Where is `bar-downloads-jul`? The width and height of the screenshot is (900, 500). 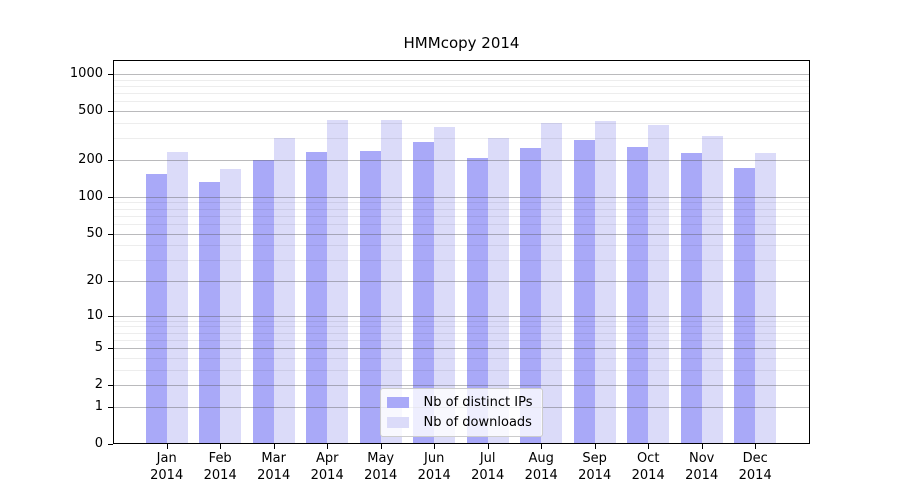 bar-downloads-jul is located at coordinates (498, 290).